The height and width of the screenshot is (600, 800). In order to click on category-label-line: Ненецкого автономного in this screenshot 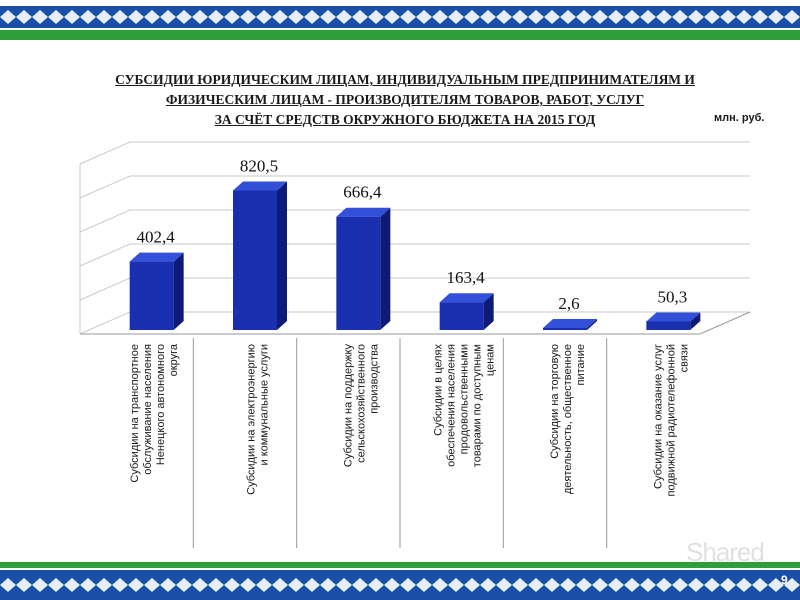, I will do `click(161, 404)`.